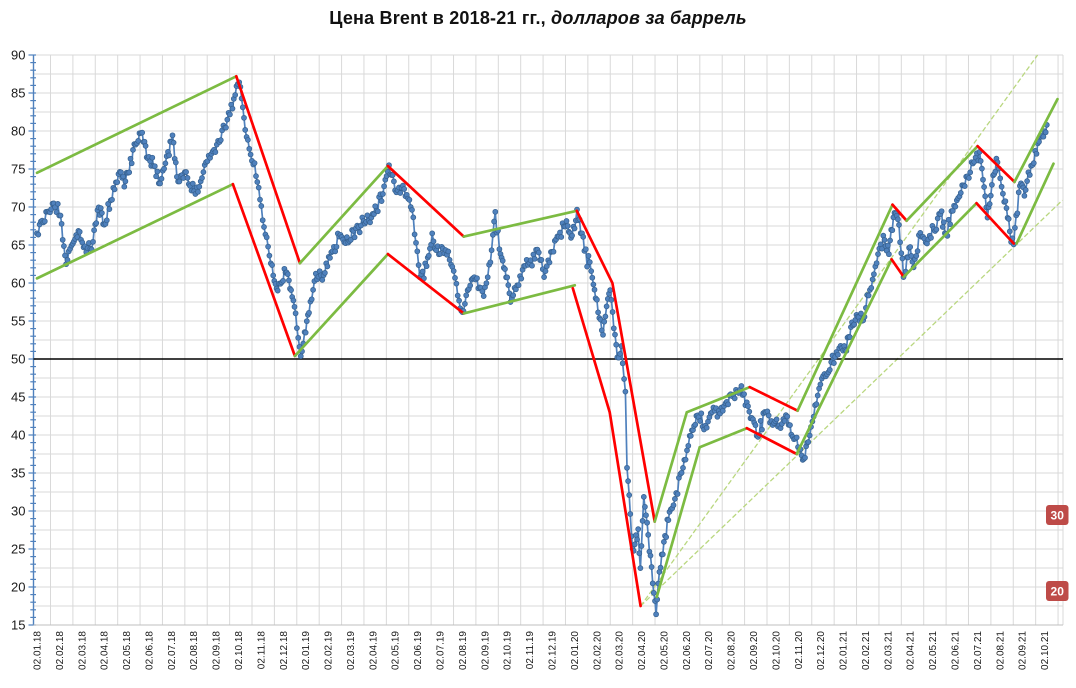 The height and width of the screenshot is (688, 1076). I want to click on x-axis-label: 02.06.21, so click(955, 650).